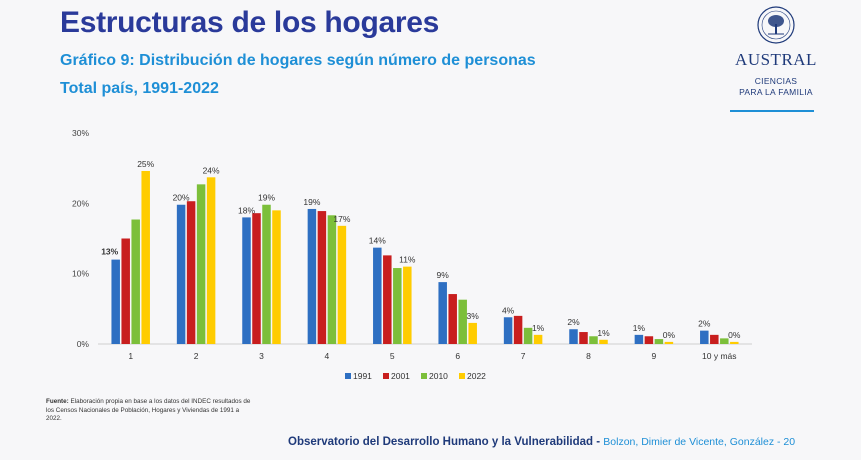  What do you see at coordinates (407, 260) in the screenshot?
I see `data-label: 11%` at bounding box center [407, 260].